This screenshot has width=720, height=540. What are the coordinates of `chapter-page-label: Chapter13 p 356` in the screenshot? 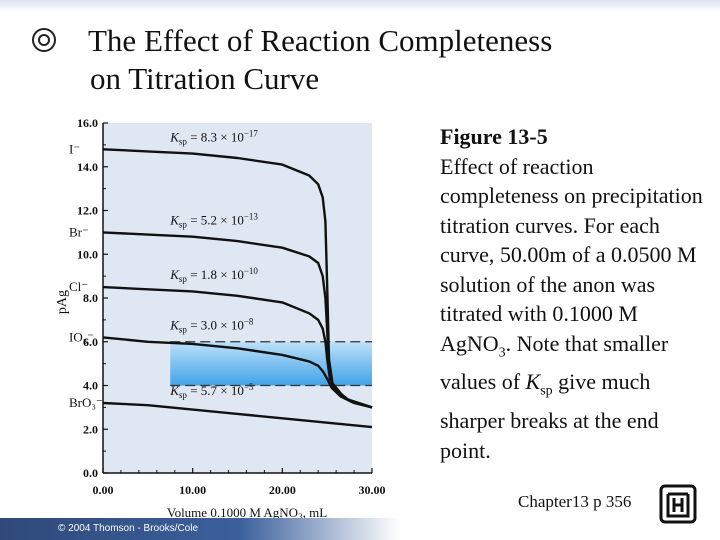 It's located at (575, 501).